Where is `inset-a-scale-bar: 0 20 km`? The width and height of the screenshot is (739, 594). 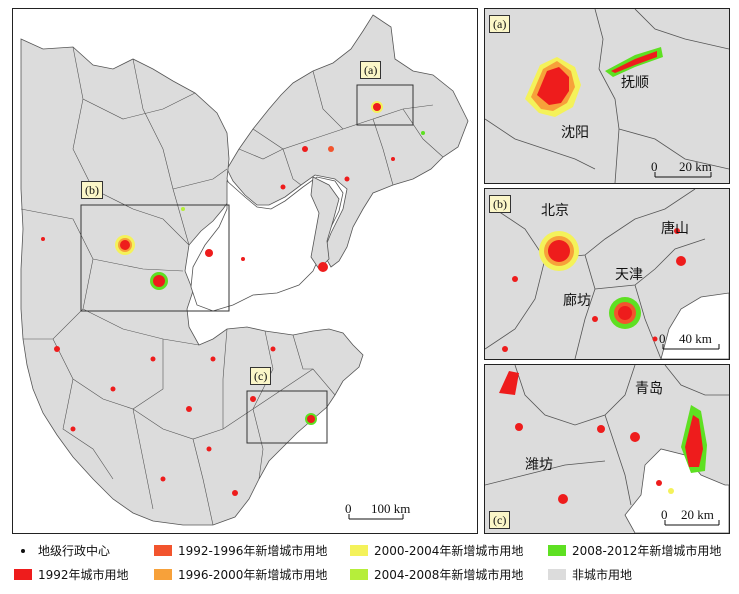 inset-a-scale-bar: 0 20 km is located at coordinates (681, 168).